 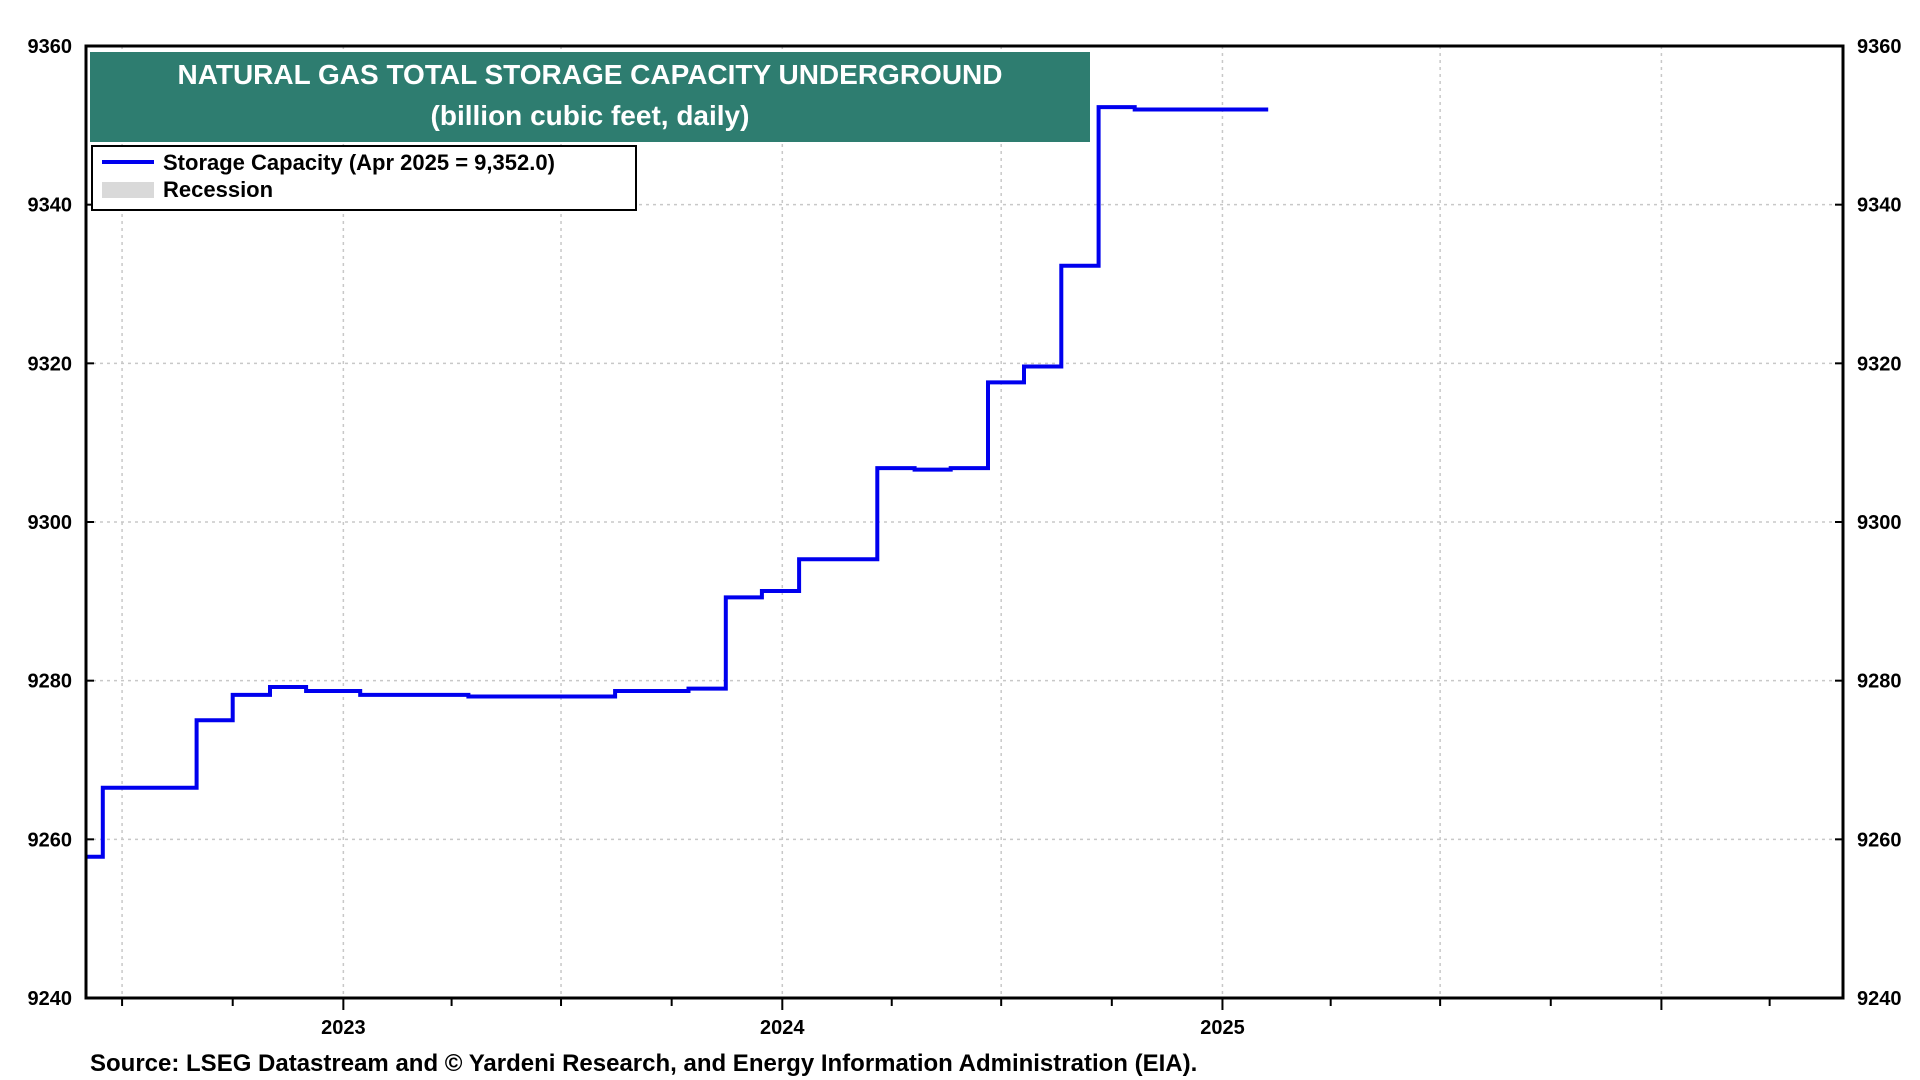 What do you see at coordinates (359, 162) in the screenshot?
I see `legend-label-storage: Storage Capacity (Apr 2025 = 9,352.0)` at bounding box center [359, 162].